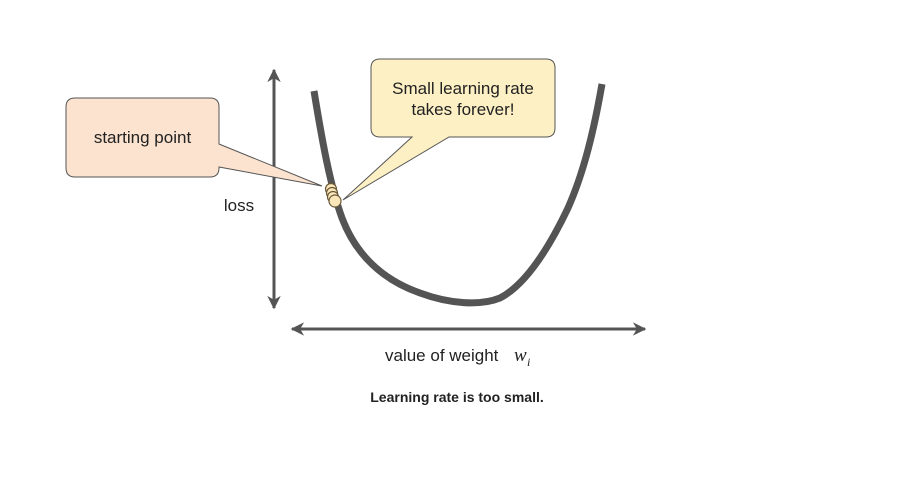  What do you see at coordinates (442, 355) in the screenshot?
I see `x-axis-label: value of weight` at bounding box center [442, 355].